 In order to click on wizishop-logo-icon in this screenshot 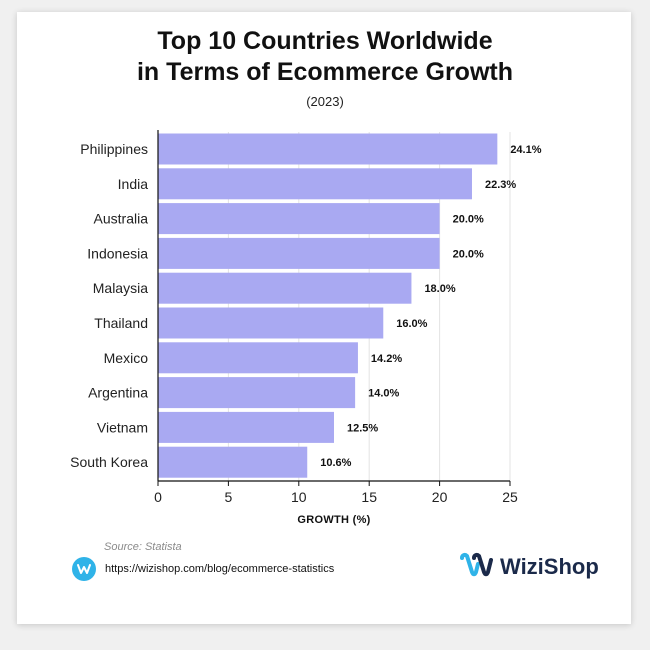, I will do `click(476, 564)`.